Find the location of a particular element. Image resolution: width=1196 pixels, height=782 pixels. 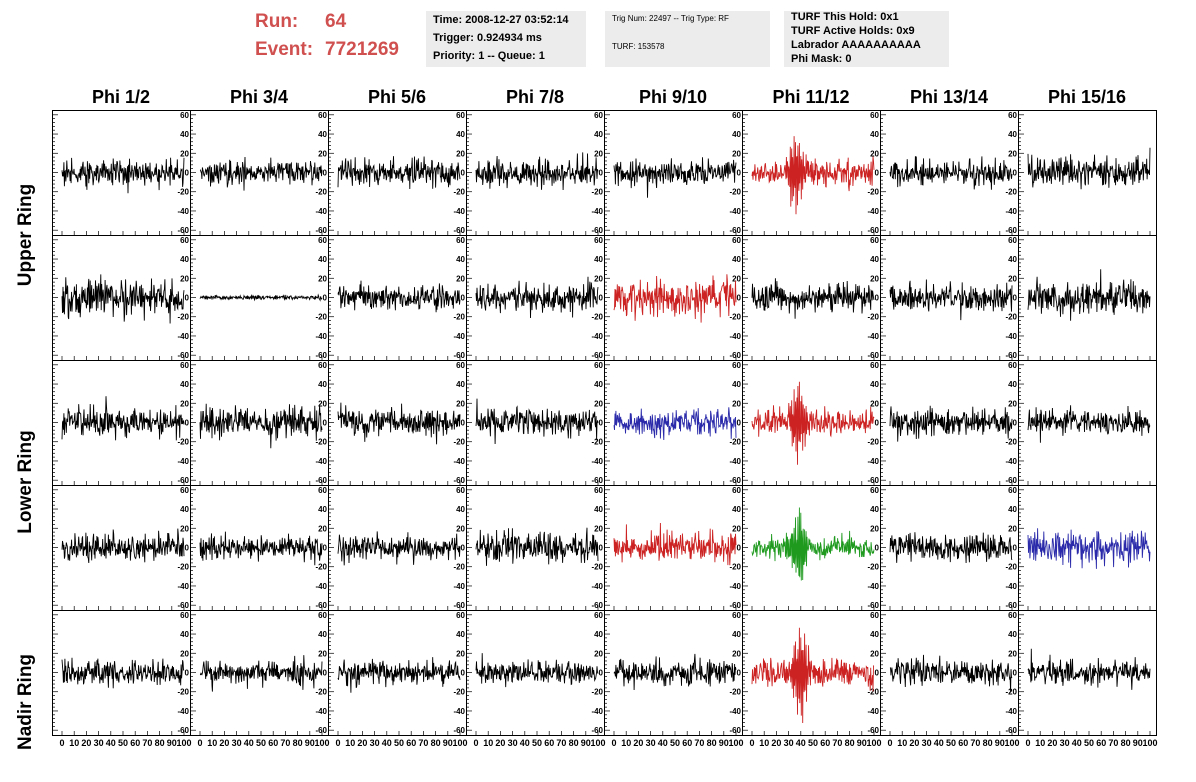

column-label-phi-13-14: Phi 13/14 is located at coordinates (949, 97).